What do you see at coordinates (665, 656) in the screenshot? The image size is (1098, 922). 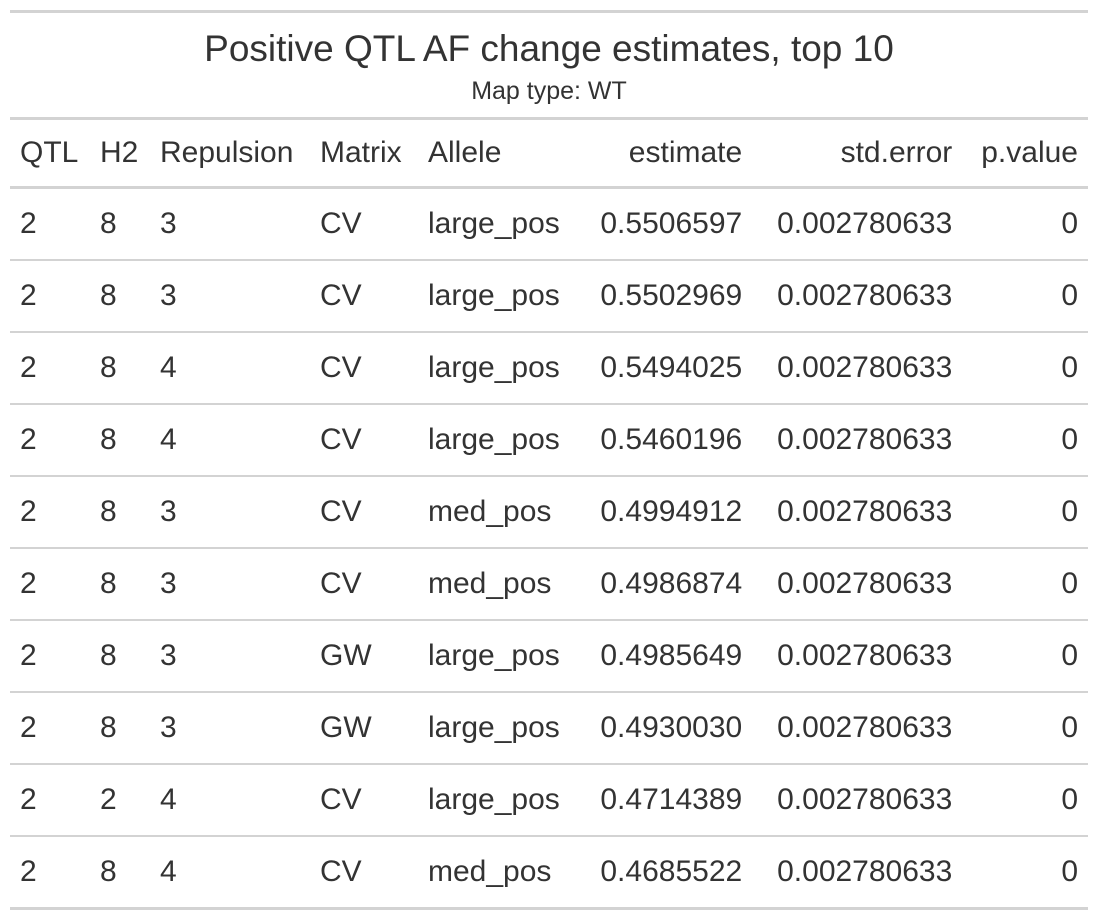 I see `cell-estimate: 0.4985649` at bounding box center [665, 656].